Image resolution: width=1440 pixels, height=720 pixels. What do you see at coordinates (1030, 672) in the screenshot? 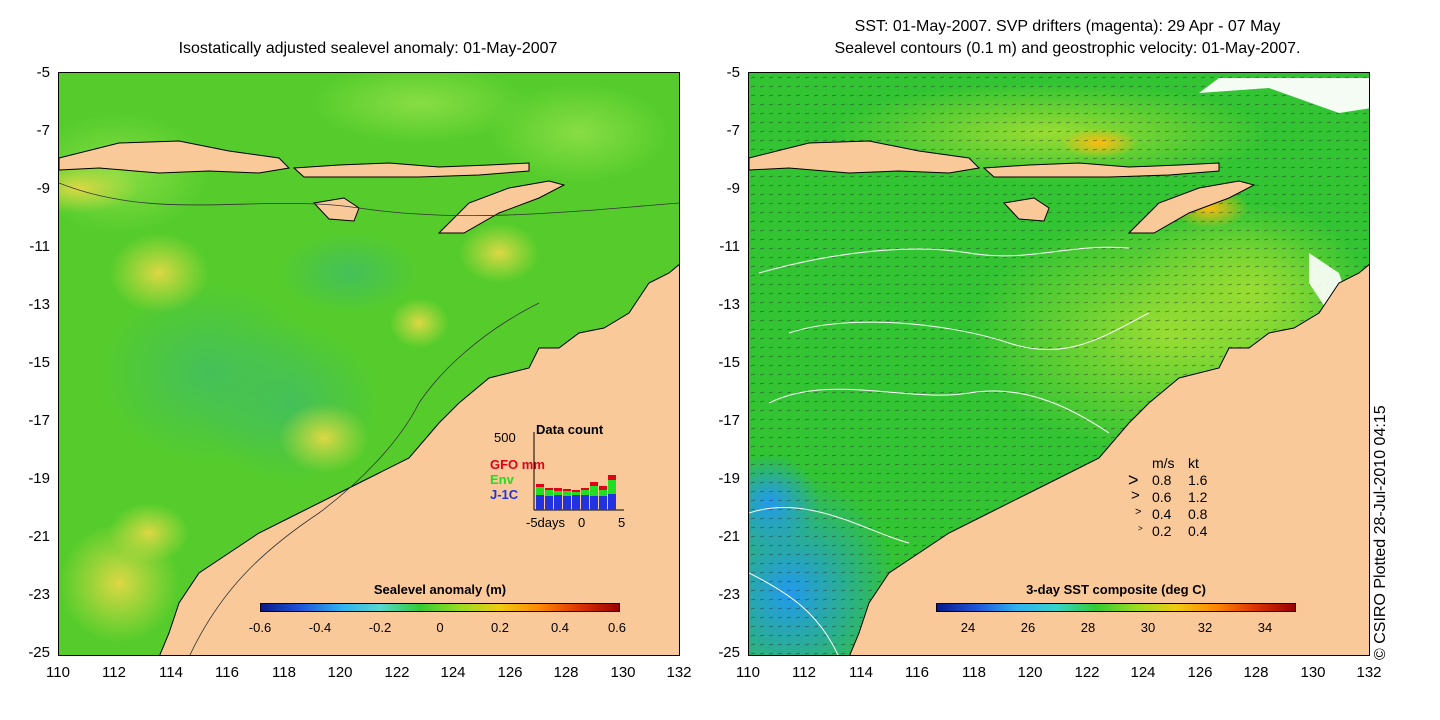
I see `x-tick-right: 120` at bounding box center [1030, 672].